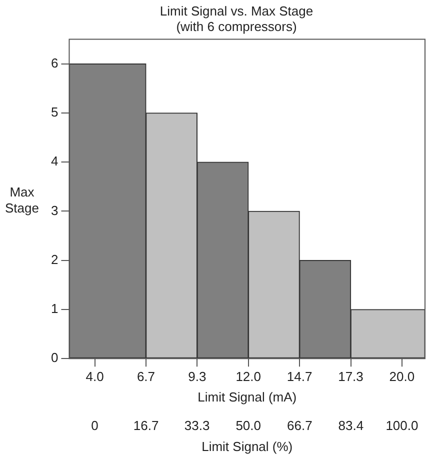 Image resolution: width=427 pixels, height=459 pixels. Describe the element at coordinates (54, 210) in the screenshot. I see `y-tick-label: 3` at that location.